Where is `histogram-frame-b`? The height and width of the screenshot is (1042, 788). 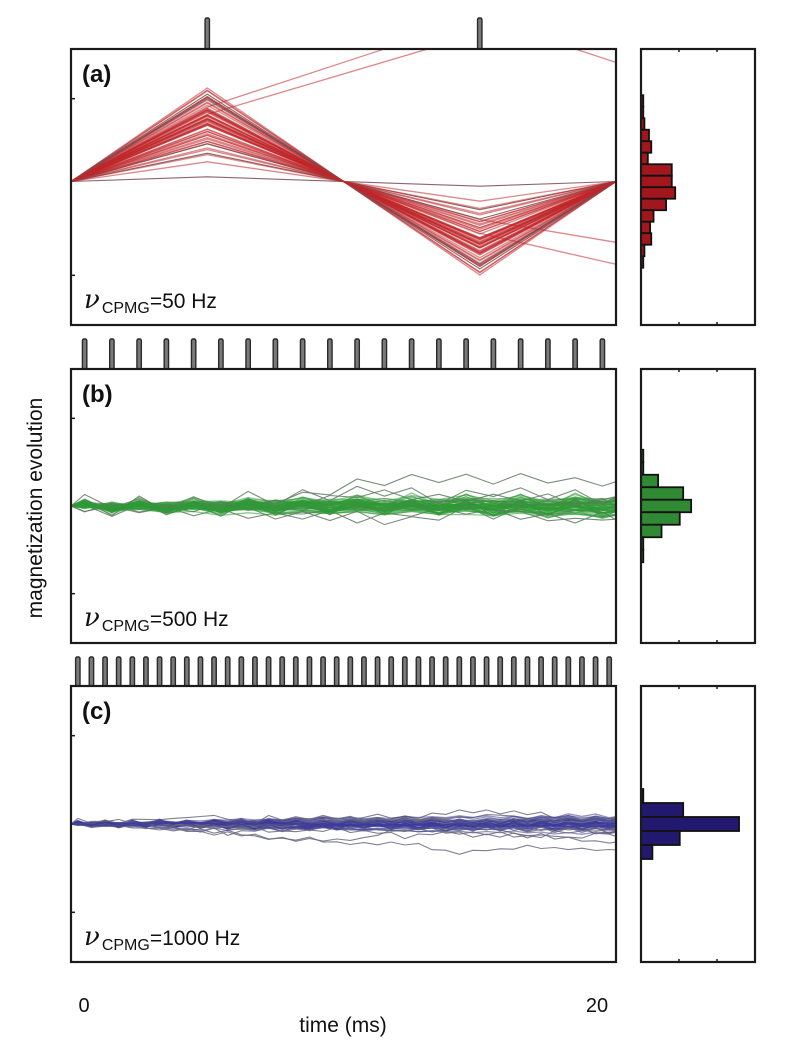
histogram-frame-b is located at coordinates (698, 506).